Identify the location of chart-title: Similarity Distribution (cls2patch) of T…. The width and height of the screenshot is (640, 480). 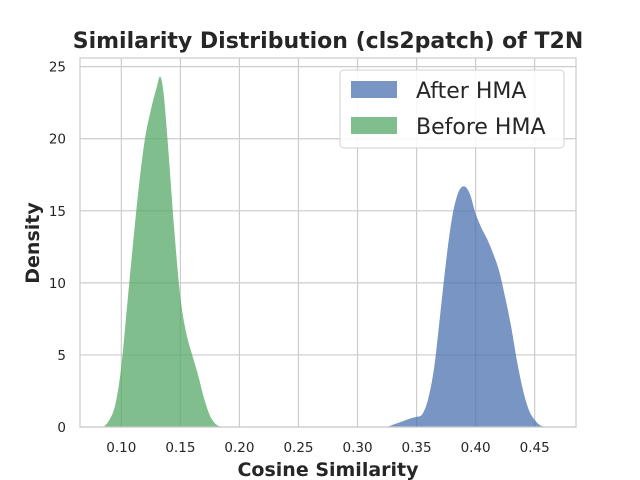
(328, 41).